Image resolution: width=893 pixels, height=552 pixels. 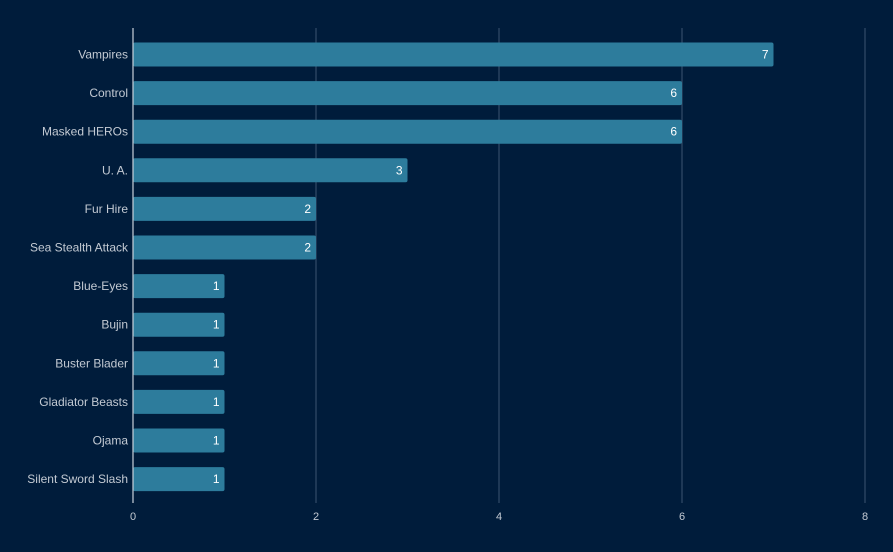 I want to click on category-label: U. A., so click(x=115, y=170).